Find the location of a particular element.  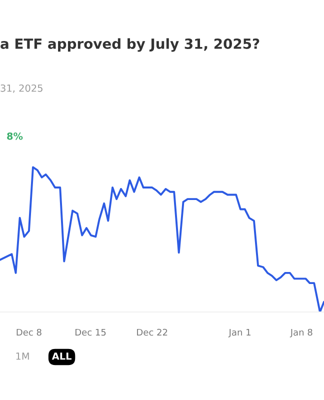

x-tick-label: Dec 22 is located at coordinates (152, 332).